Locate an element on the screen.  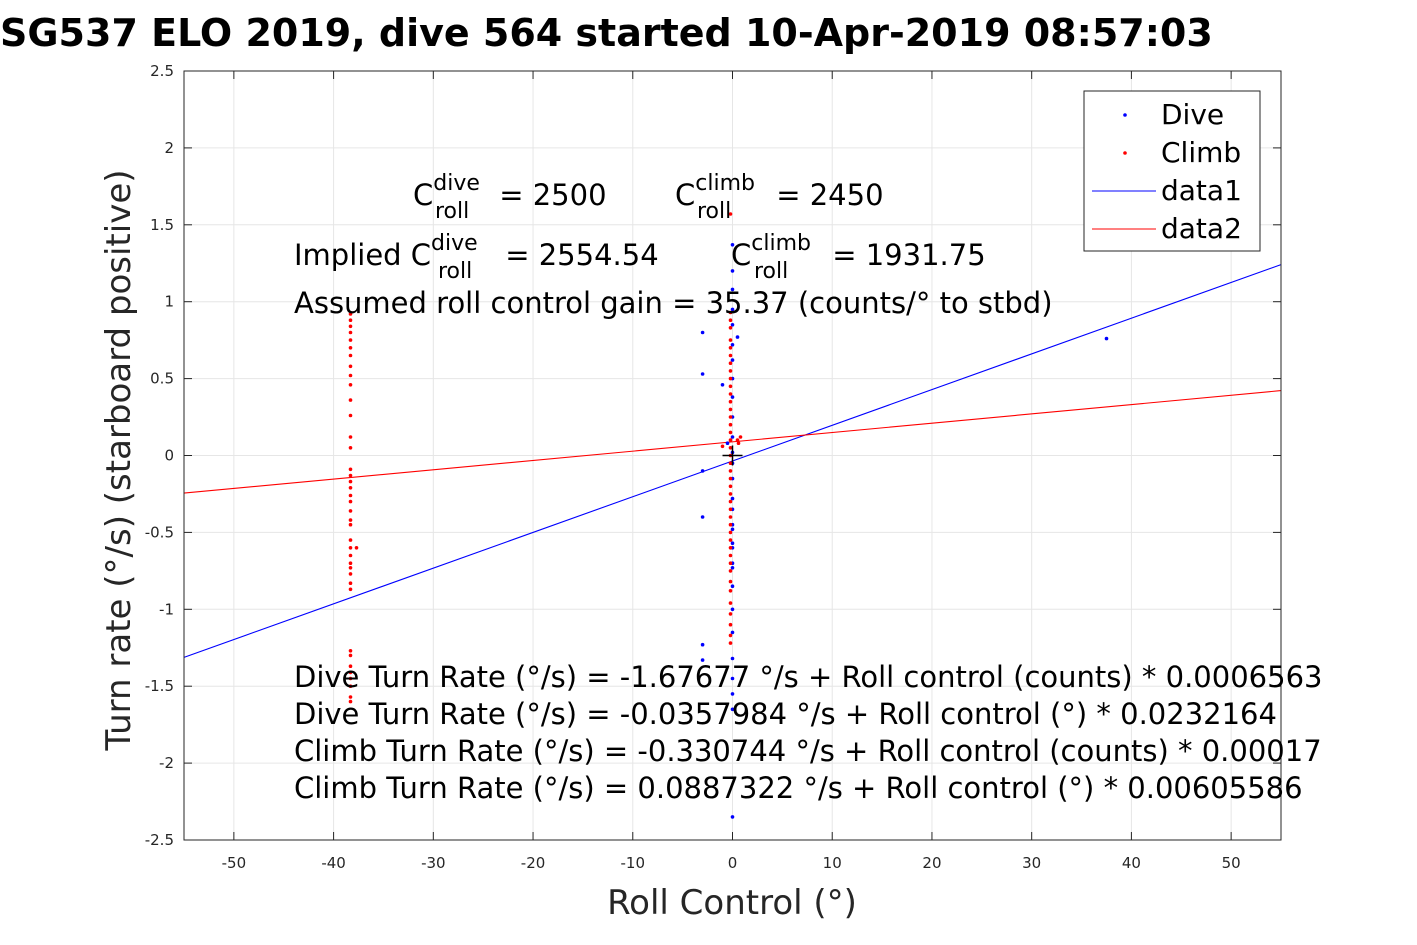
c-roll-dive-annotation: Cdive roll = 2500 is located at coordinates (510, 197).